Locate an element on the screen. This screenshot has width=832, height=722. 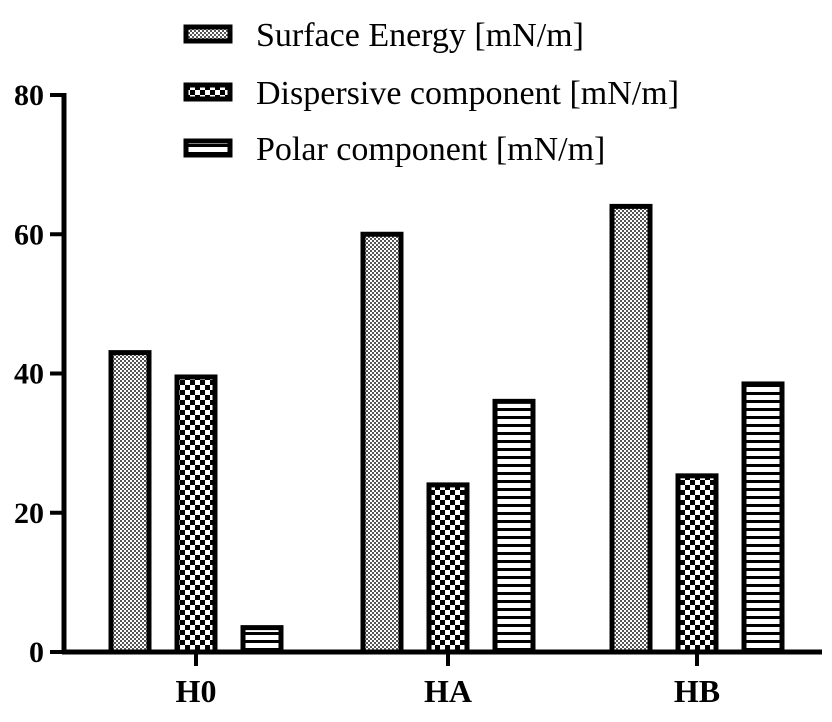
legend-swatch-checker is located at coordinates (208, 92).